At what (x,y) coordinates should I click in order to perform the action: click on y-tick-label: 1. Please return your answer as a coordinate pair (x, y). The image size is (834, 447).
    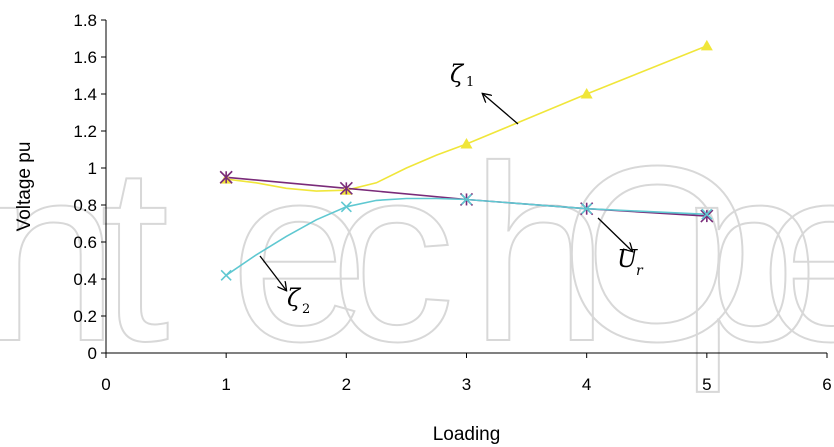
    Looking at the image, I should click on (92, 168).